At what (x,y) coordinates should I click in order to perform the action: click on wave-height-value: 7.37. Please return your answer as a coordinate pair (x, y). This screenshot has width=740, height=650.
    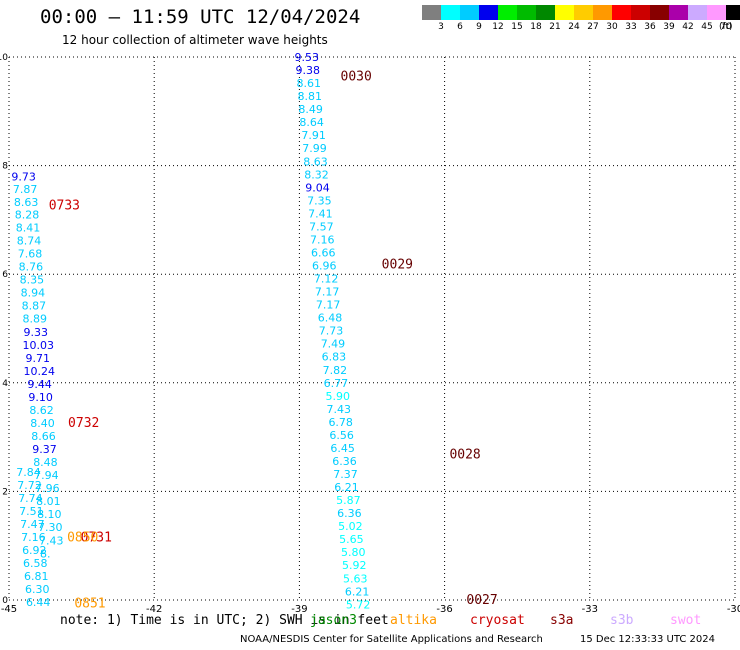
    Looking at the image, I should click on (345, 474).